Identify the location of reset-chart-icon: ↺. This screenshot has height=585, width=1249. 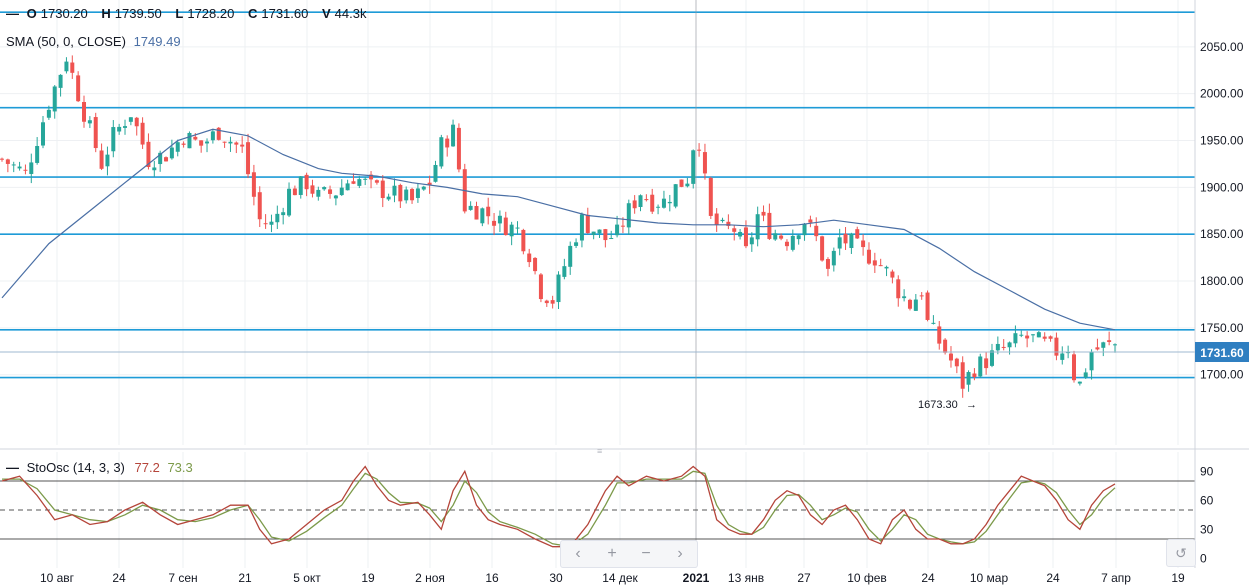
(1181, 553).